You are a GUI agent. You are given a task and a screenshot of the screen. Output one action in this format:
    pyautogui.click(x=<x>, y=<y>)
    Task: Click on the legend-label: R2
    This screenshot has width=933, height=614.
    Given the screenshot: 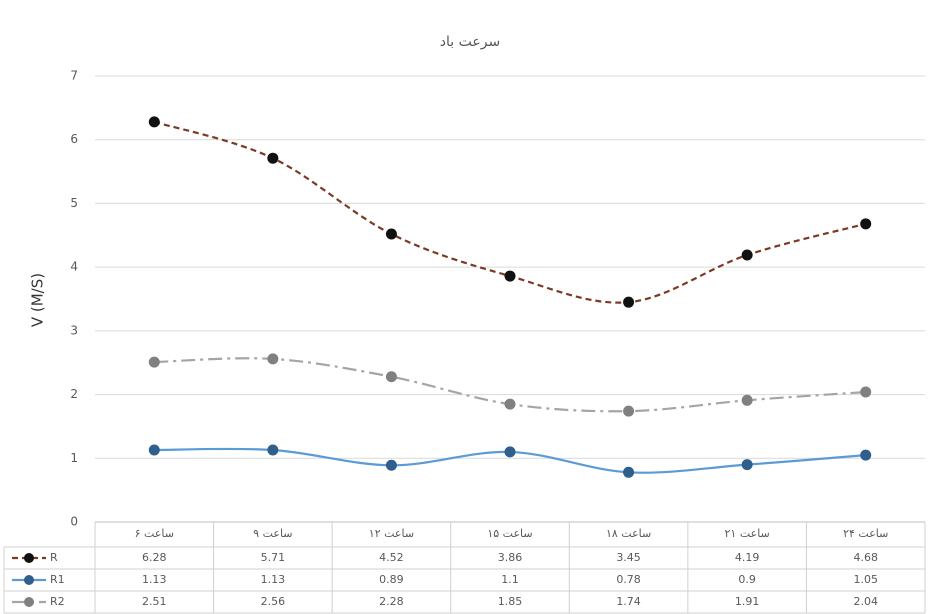 What is the action you would take?
    pyautogui.click(x=57, y=601)
    